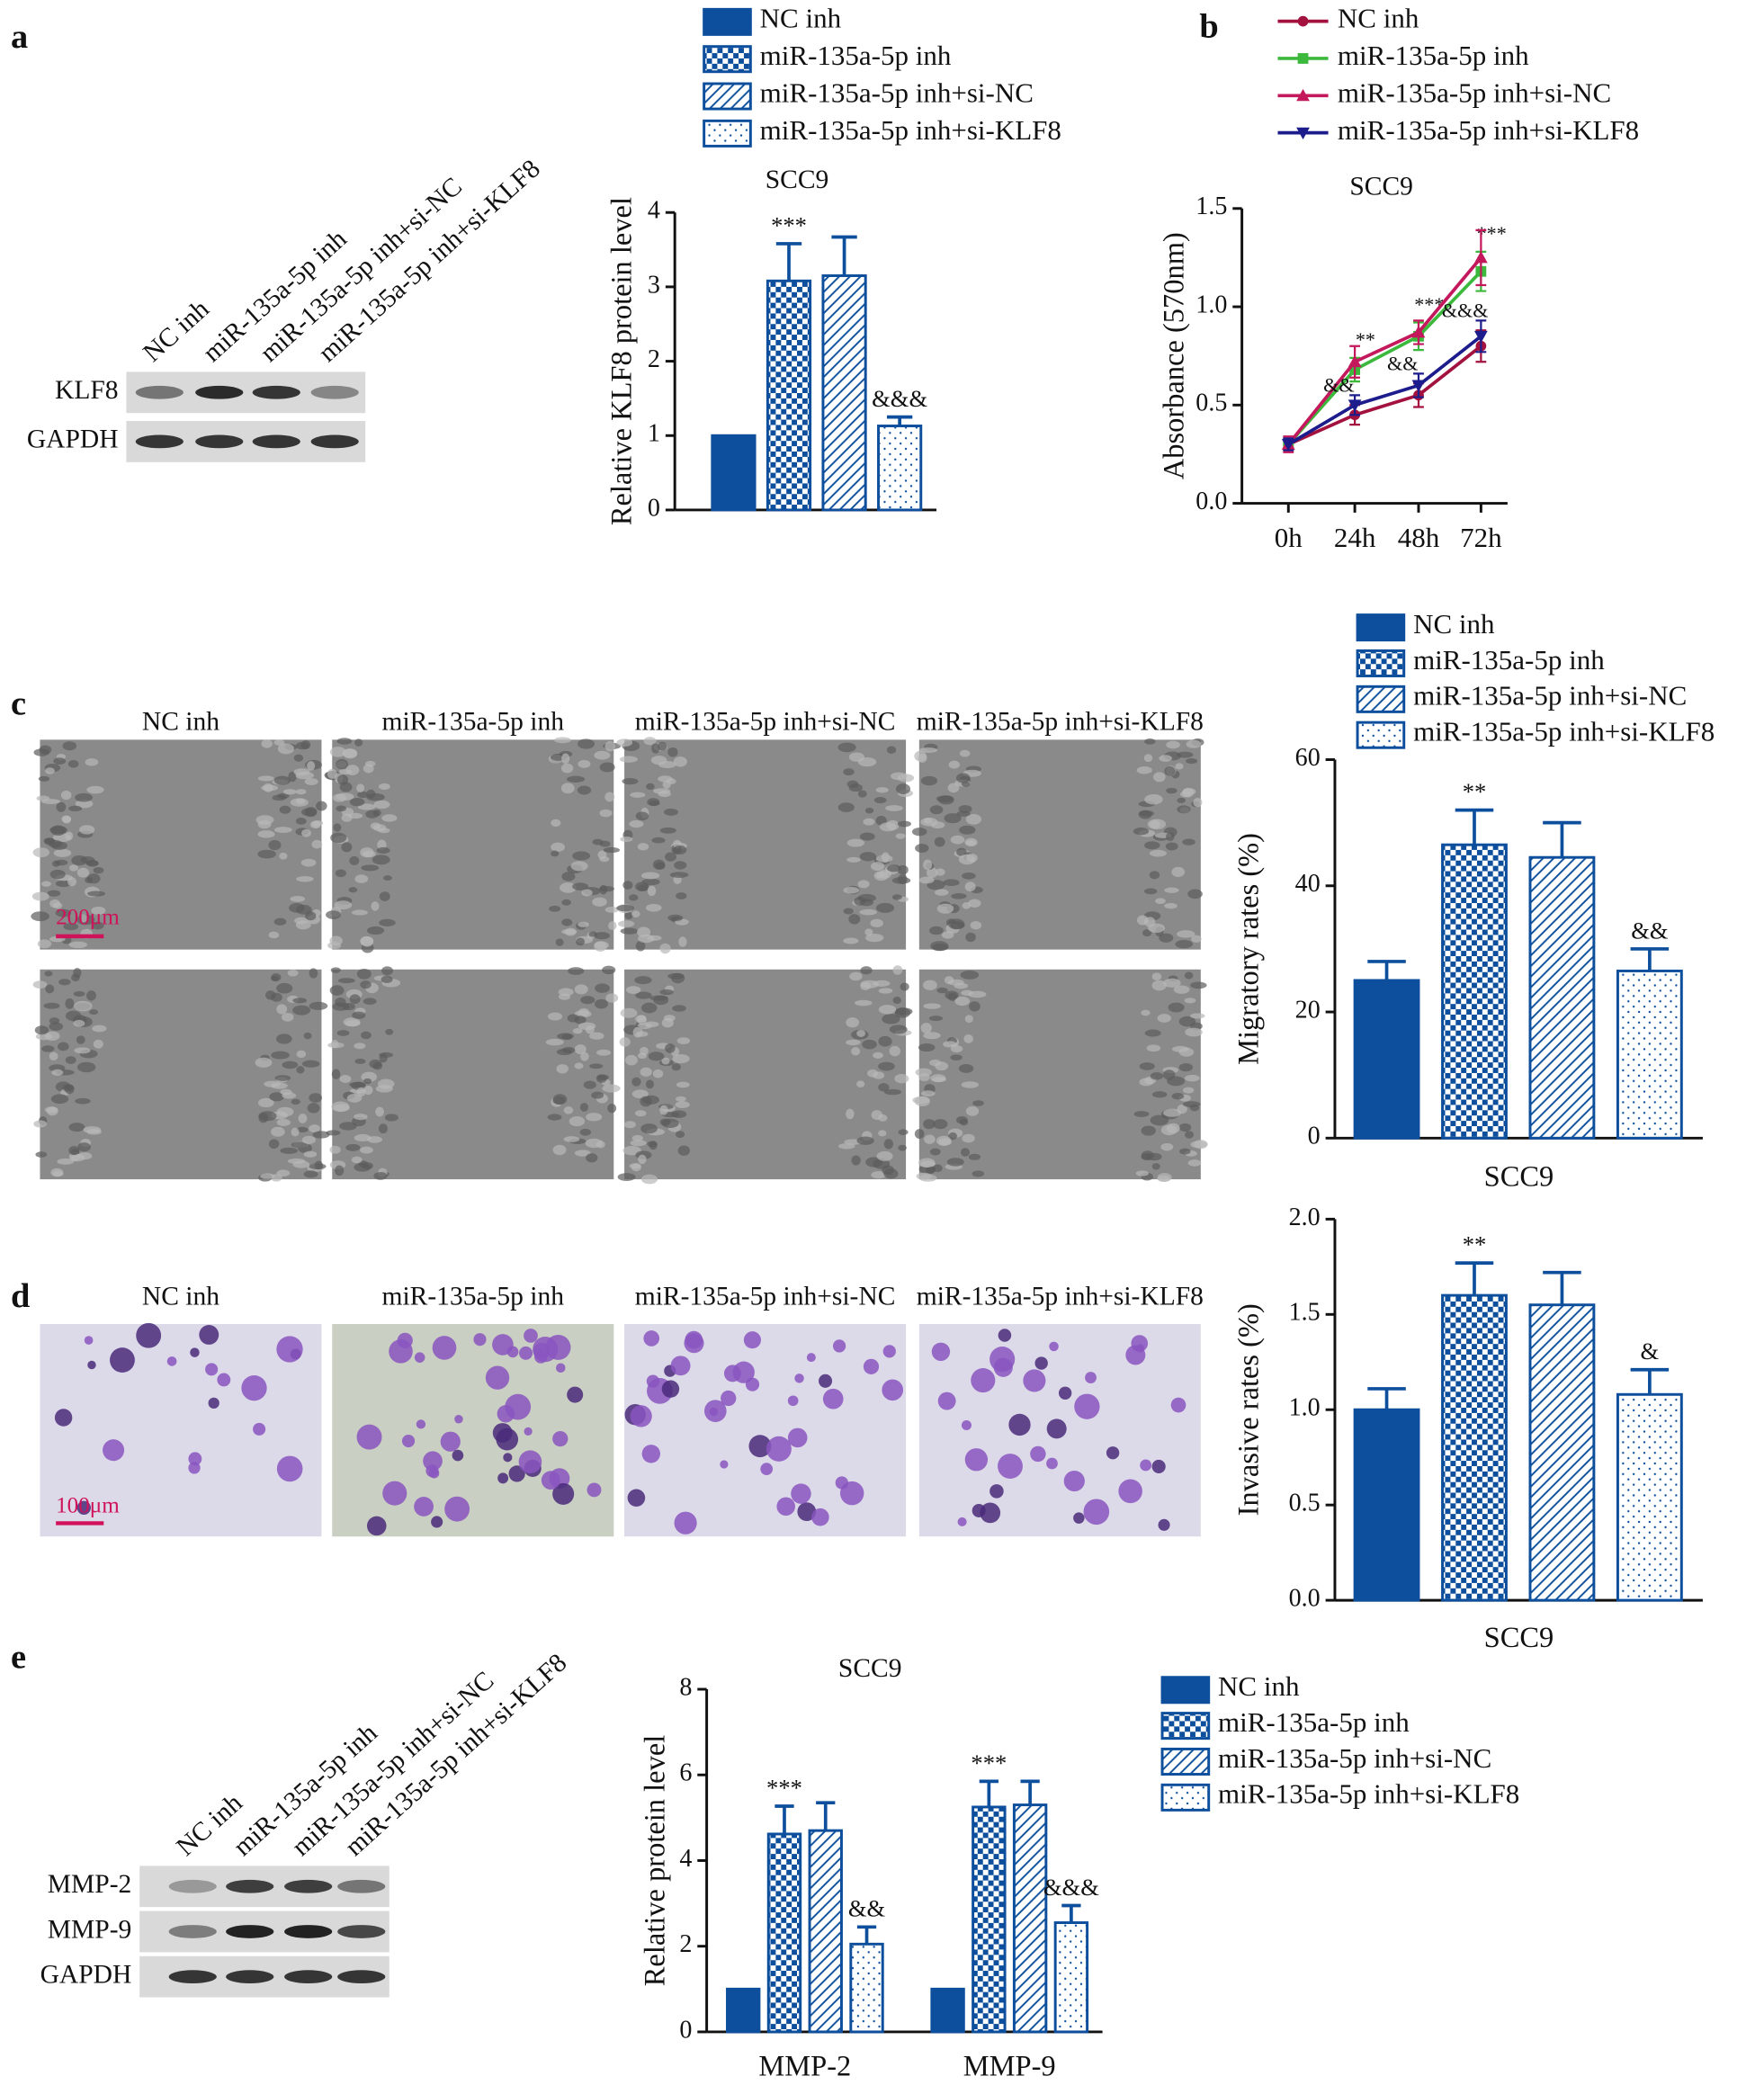  Describe the element at coordinates (1060, 1297) in the screenshot. I see `image-label: miR-135a-5p inh+si-KLF8` at that location.